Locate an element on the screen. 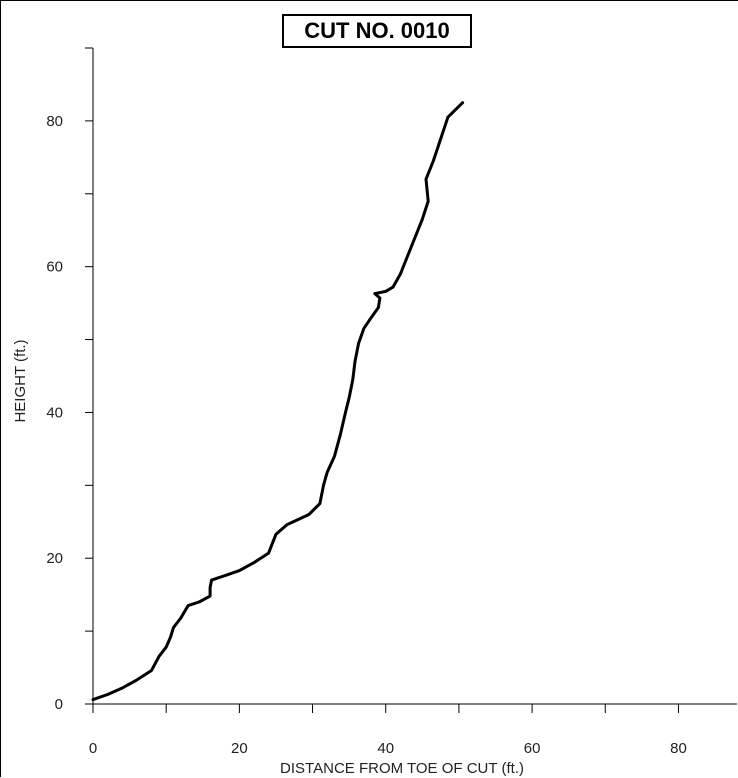 The height and width of the screenshot is (778, 738). chart-title: CUT NO. 0010 is located at coordinates (377, 30).